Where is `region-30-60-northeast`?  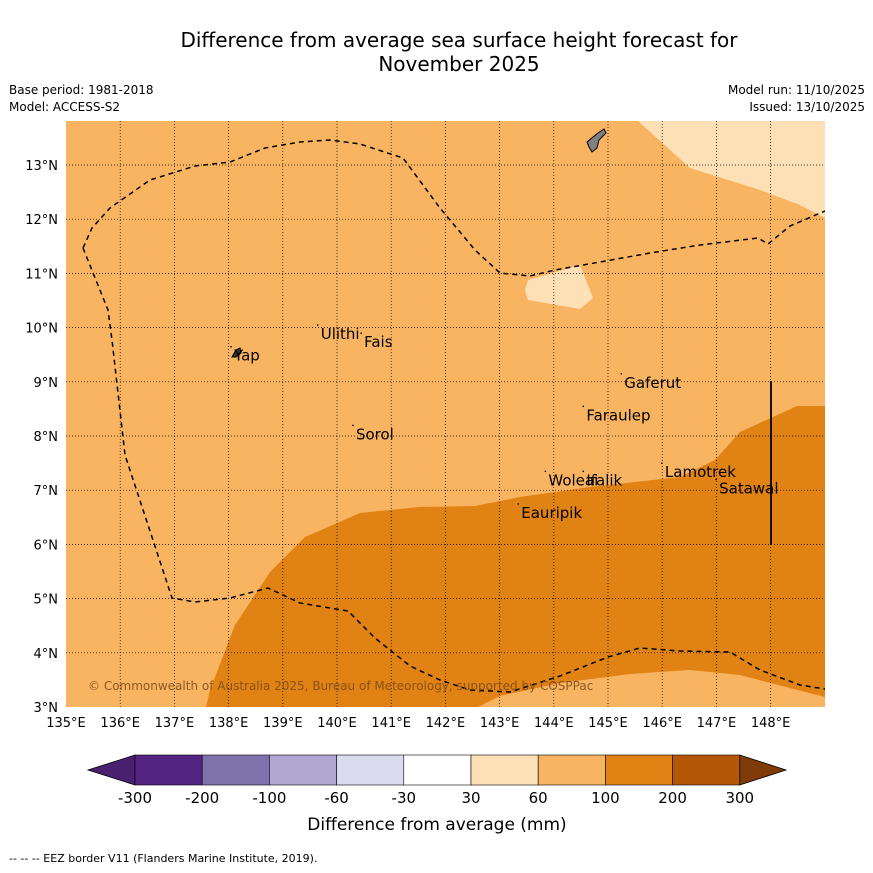
region-30-60-northeast is located at coordinates (731, 169).